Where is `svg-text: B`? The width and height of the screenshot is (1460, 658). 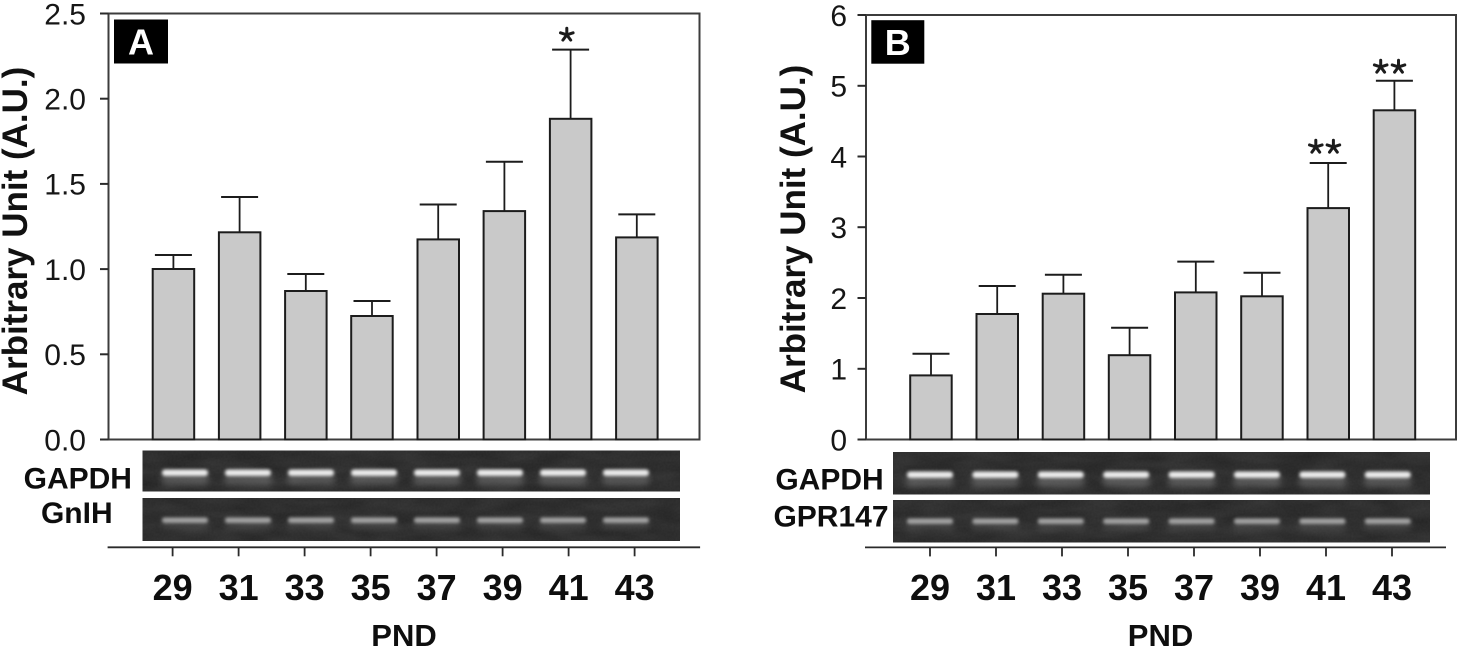
svg-text: B is located at coordinates (898, 42).